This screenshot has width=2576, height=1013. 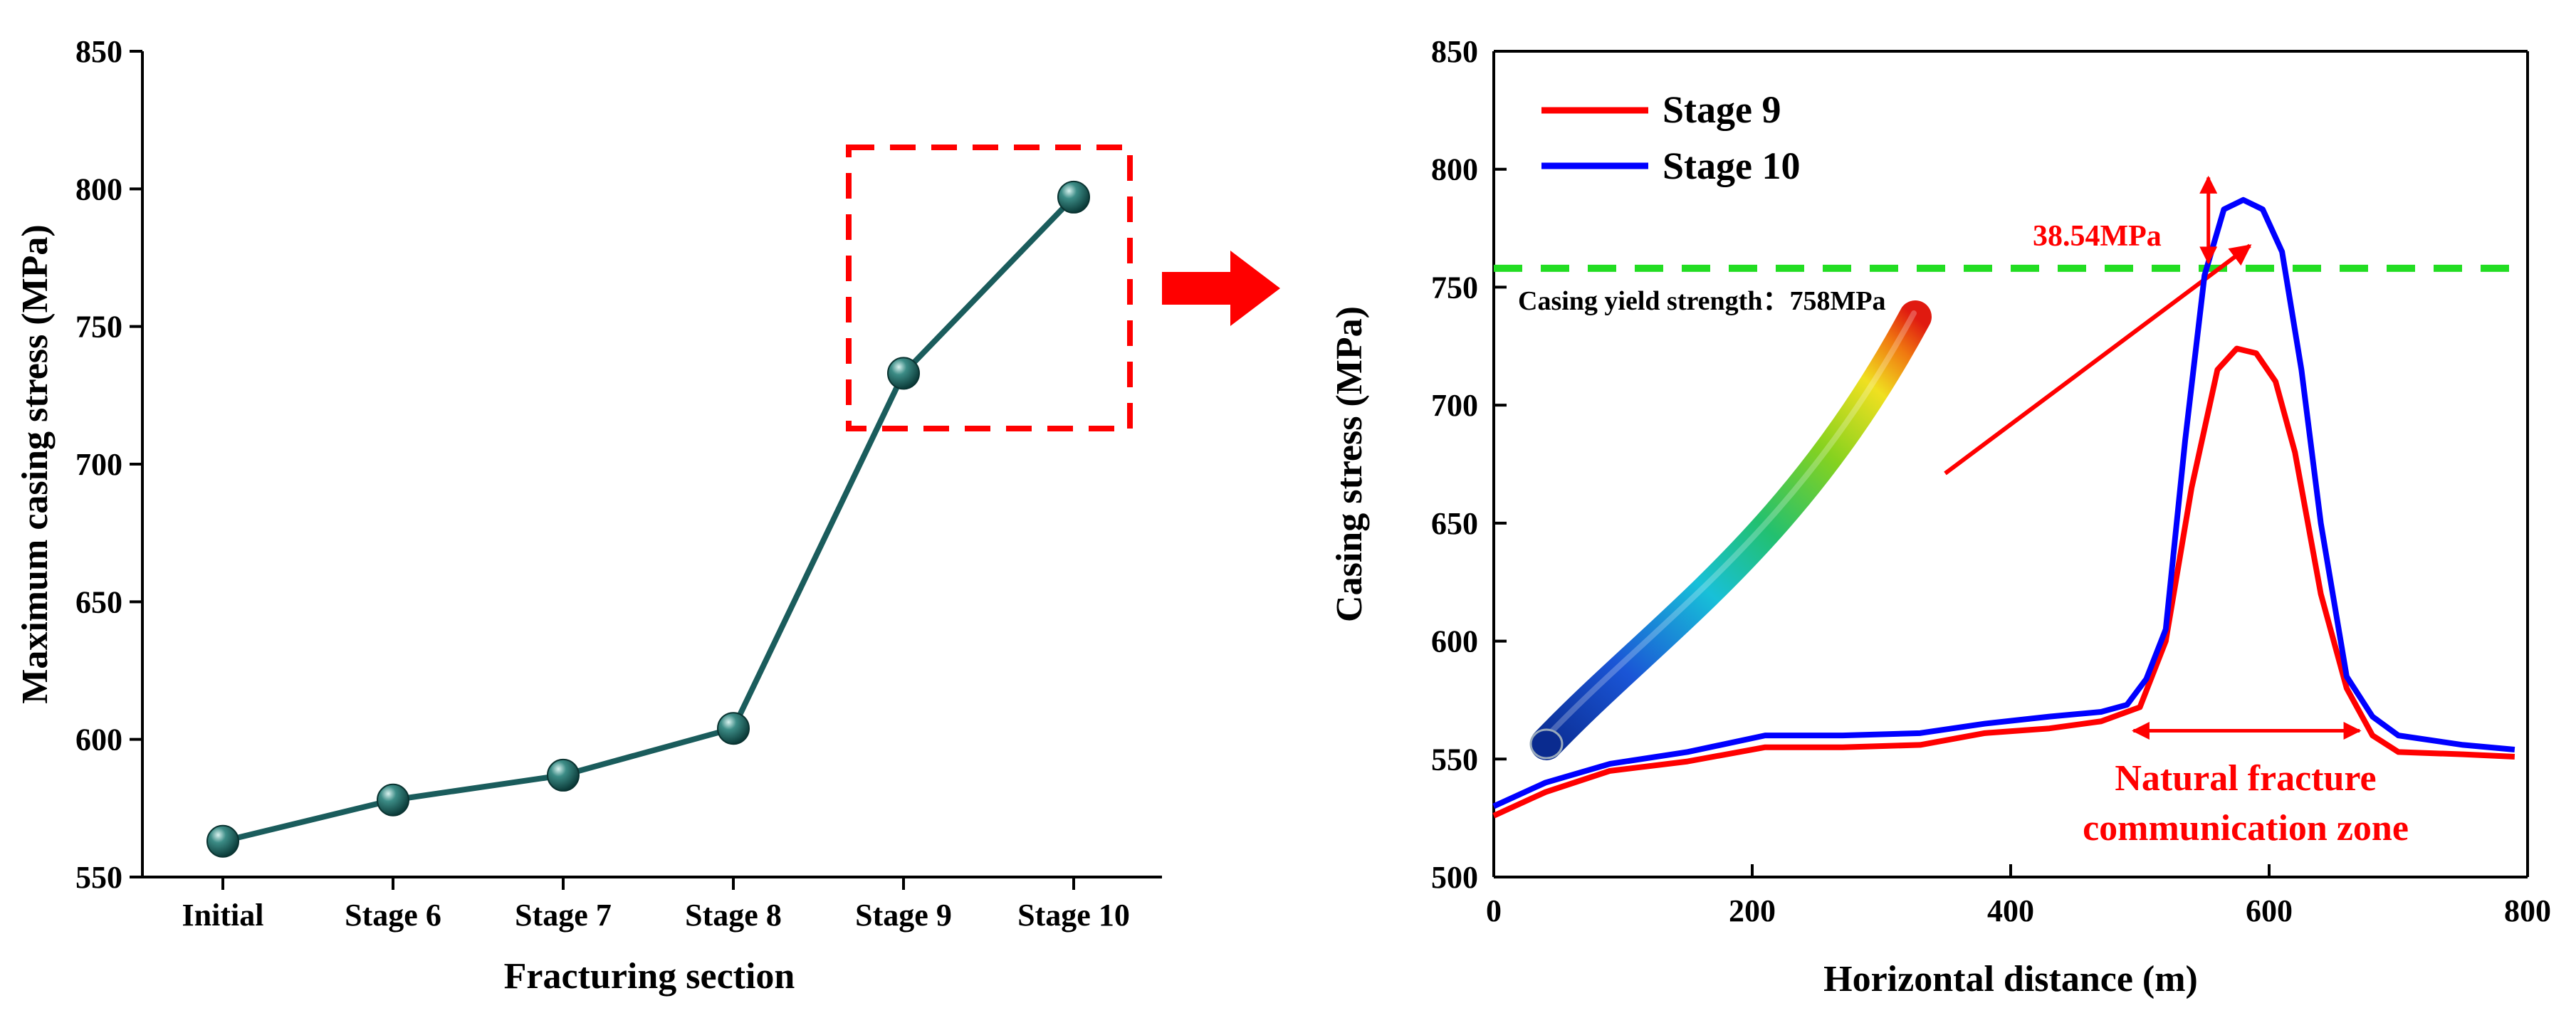 What do you see at coordinates (2010, 910) in the screenshot?
I see `c2-x-tick-label: 400` at bounding box center [2010, 910].